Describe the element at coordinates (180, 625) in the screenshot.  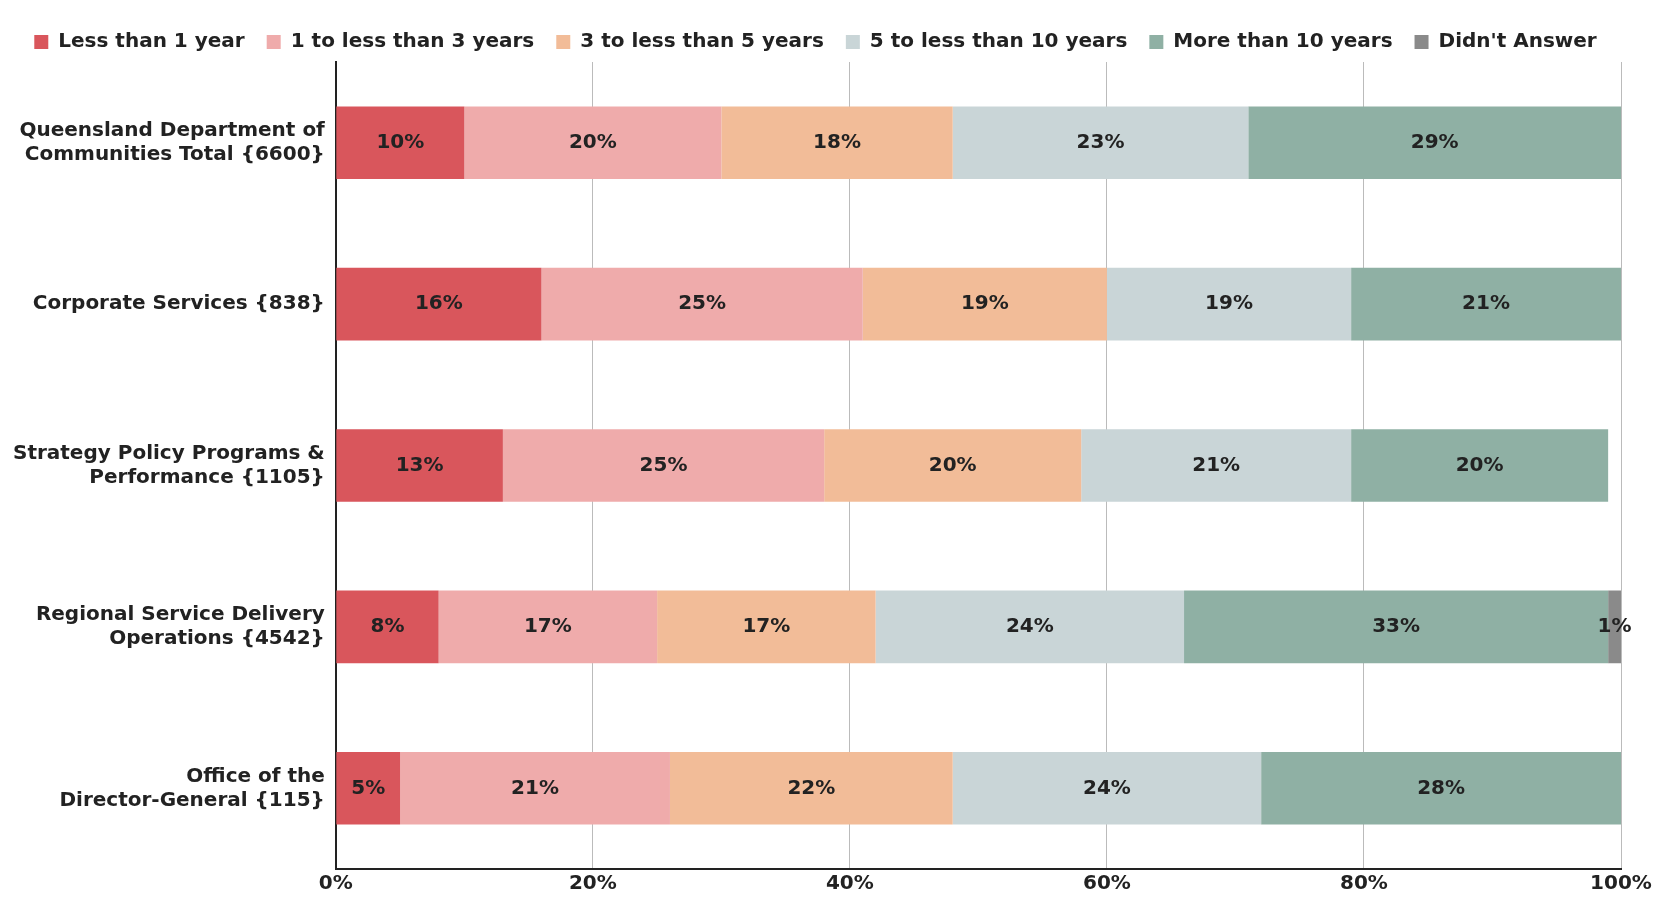
I see `y-tick-label: Regional Service Delivery Operations {4542}` at that location.